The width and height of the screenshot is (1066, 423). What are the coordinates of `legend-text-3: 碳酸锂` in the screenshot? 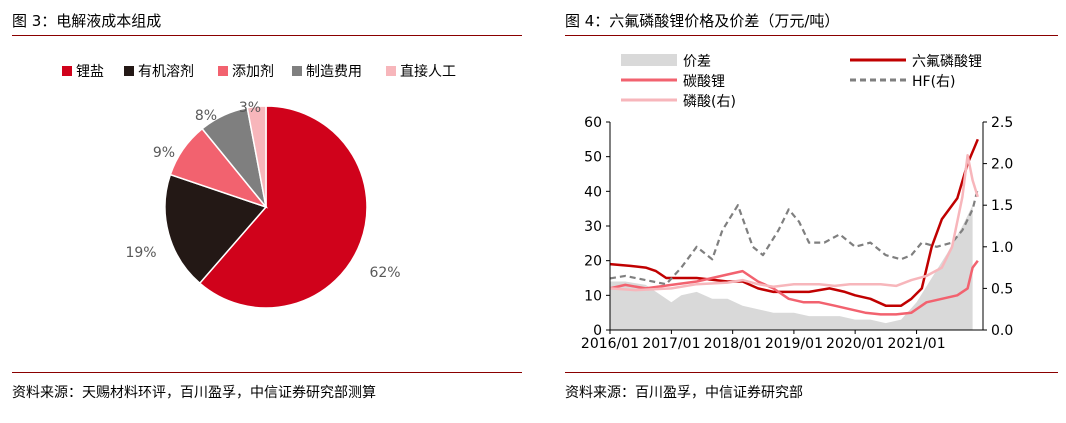 It's located at (704, 82).